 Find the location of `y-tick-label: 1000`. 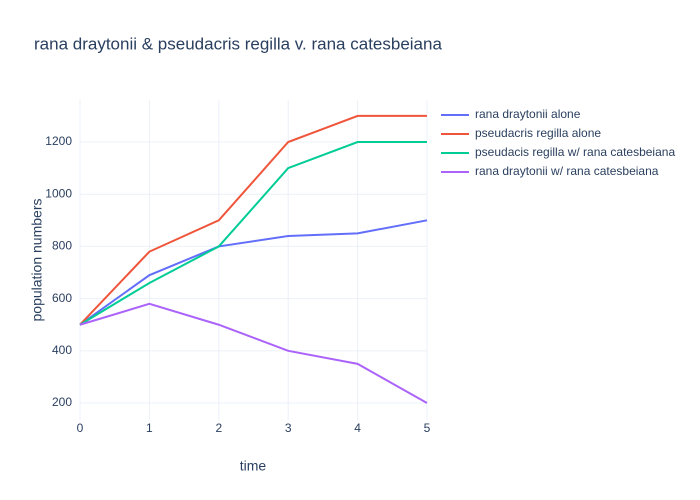

y-tick-label: 1000 is located at coordinates (58, 193).